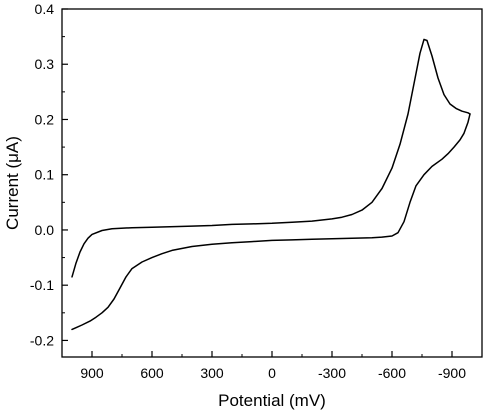  What do you see at coordinates (272, 400) in the screenshot?
I see `x-axis-title: Potential (mV)` at bounding box center [272, 400].